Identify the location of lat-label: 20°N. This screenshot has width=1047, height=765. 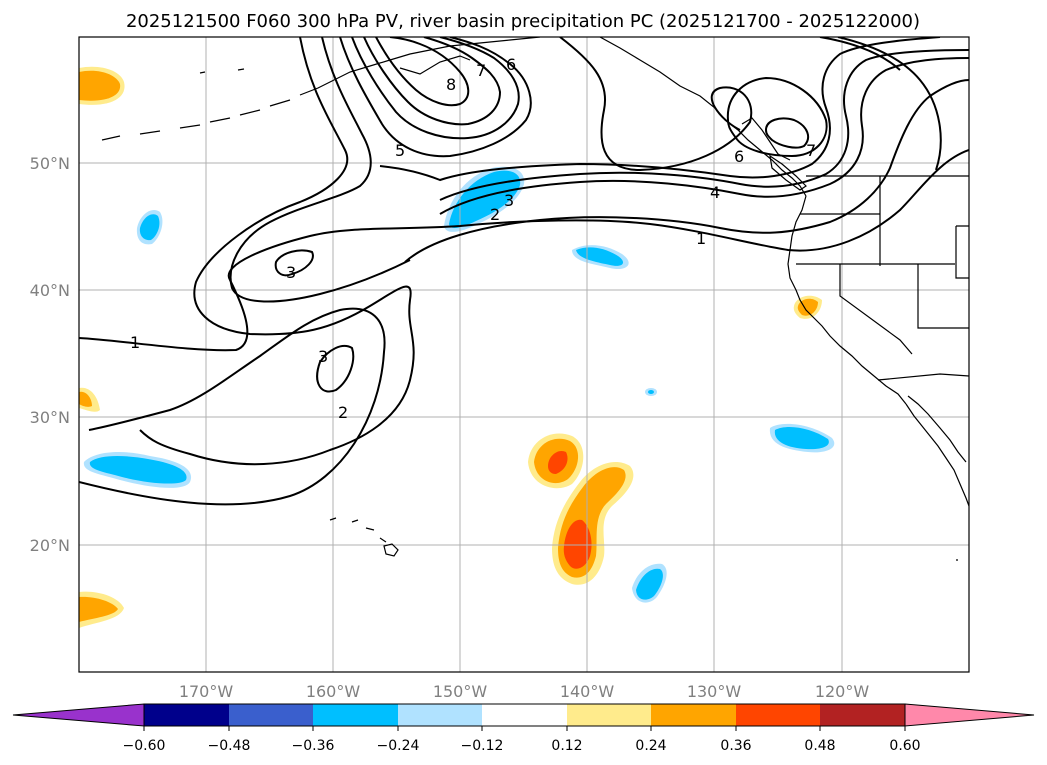
(50, 545).